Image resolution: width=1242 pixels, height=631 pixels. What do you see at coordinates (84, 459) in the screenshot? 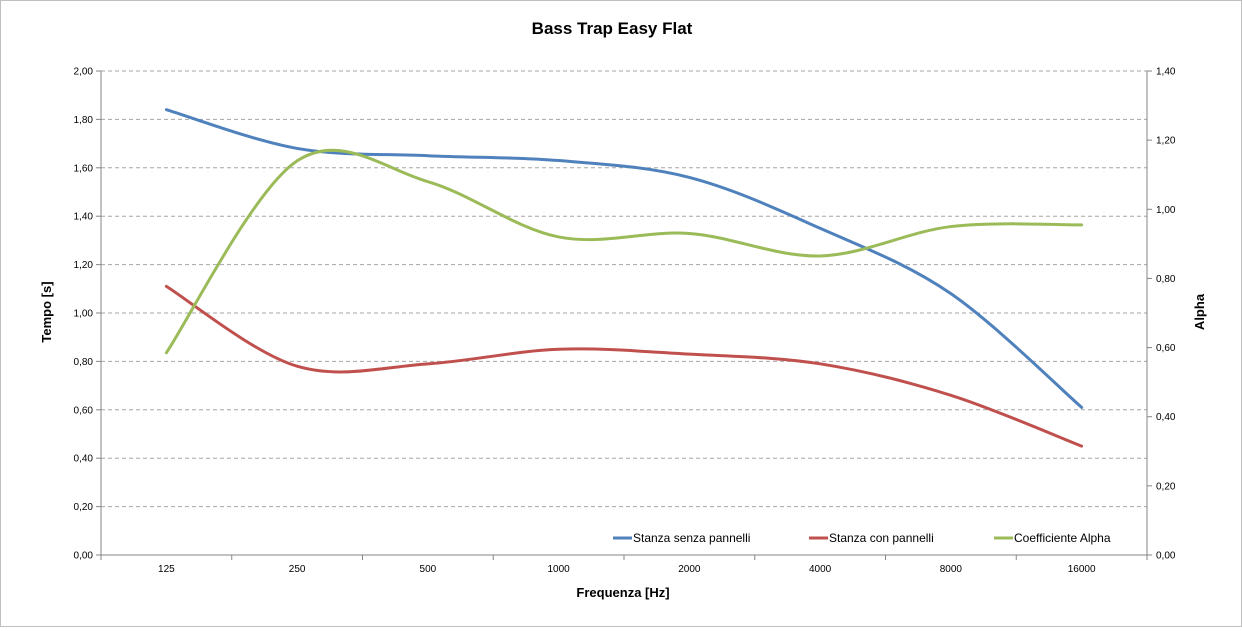
I see `y-tick-label: 0,40` at bounding box center [84, 459].